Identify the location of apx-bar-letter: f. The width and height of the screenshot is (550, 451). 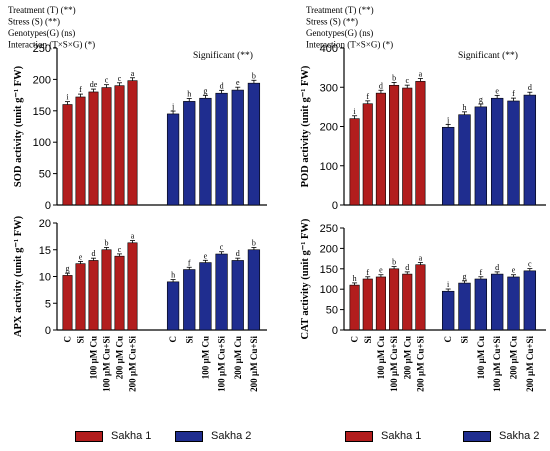
(189, 262).